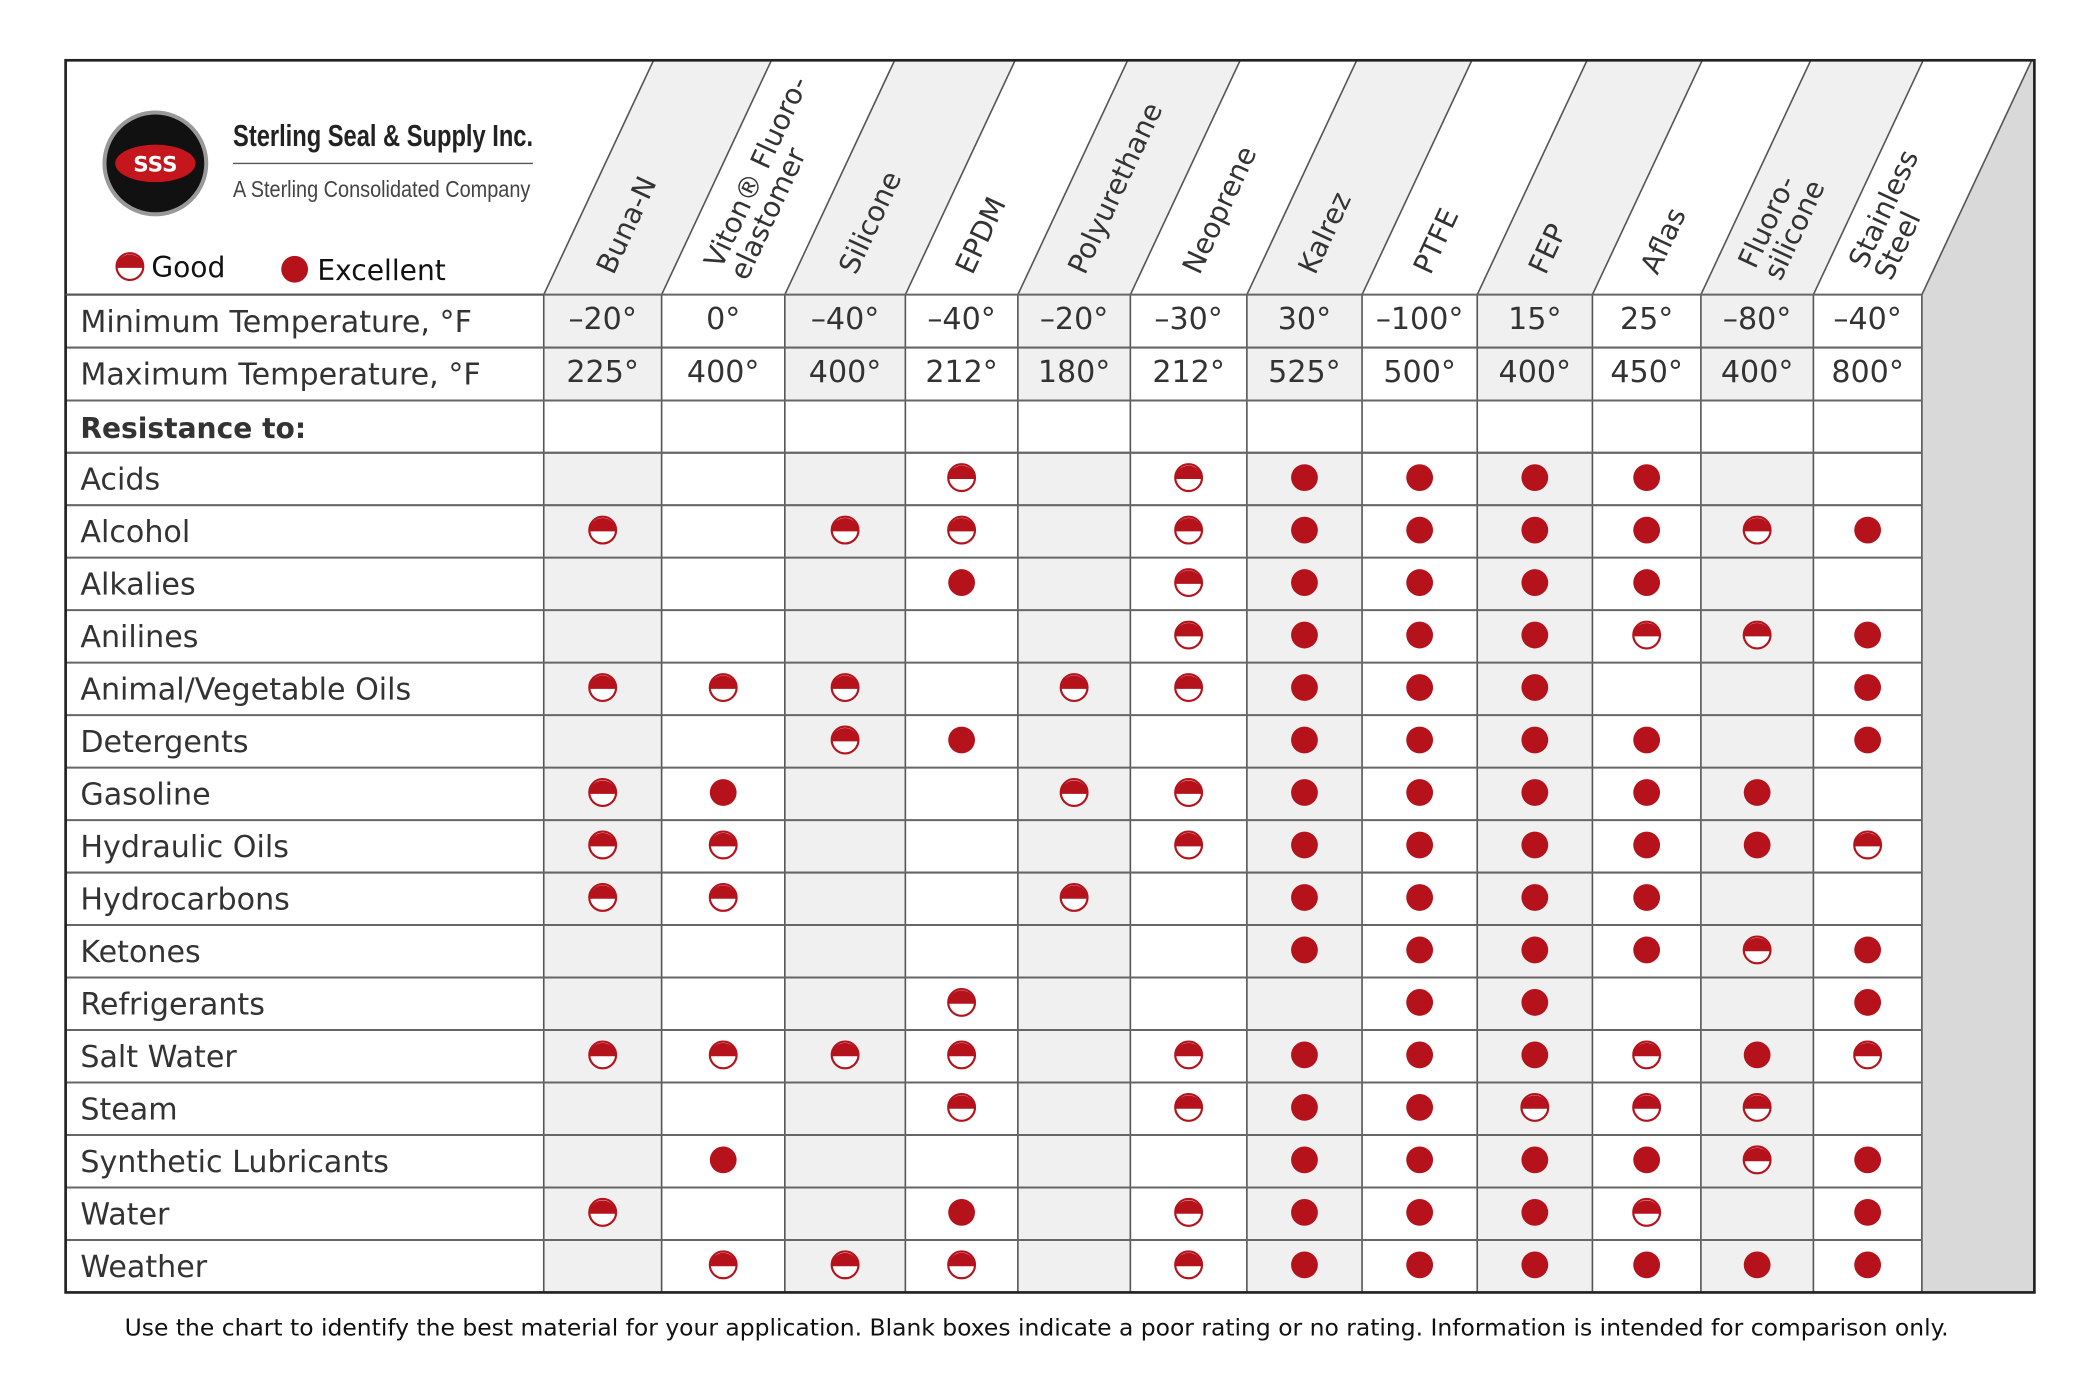 This screenshot has height=1400, width=2100. What do you see at coordinates (1534, 319) in the screenshot?
I see `temperature-value: 15°` at bounding box center [1534, 319].